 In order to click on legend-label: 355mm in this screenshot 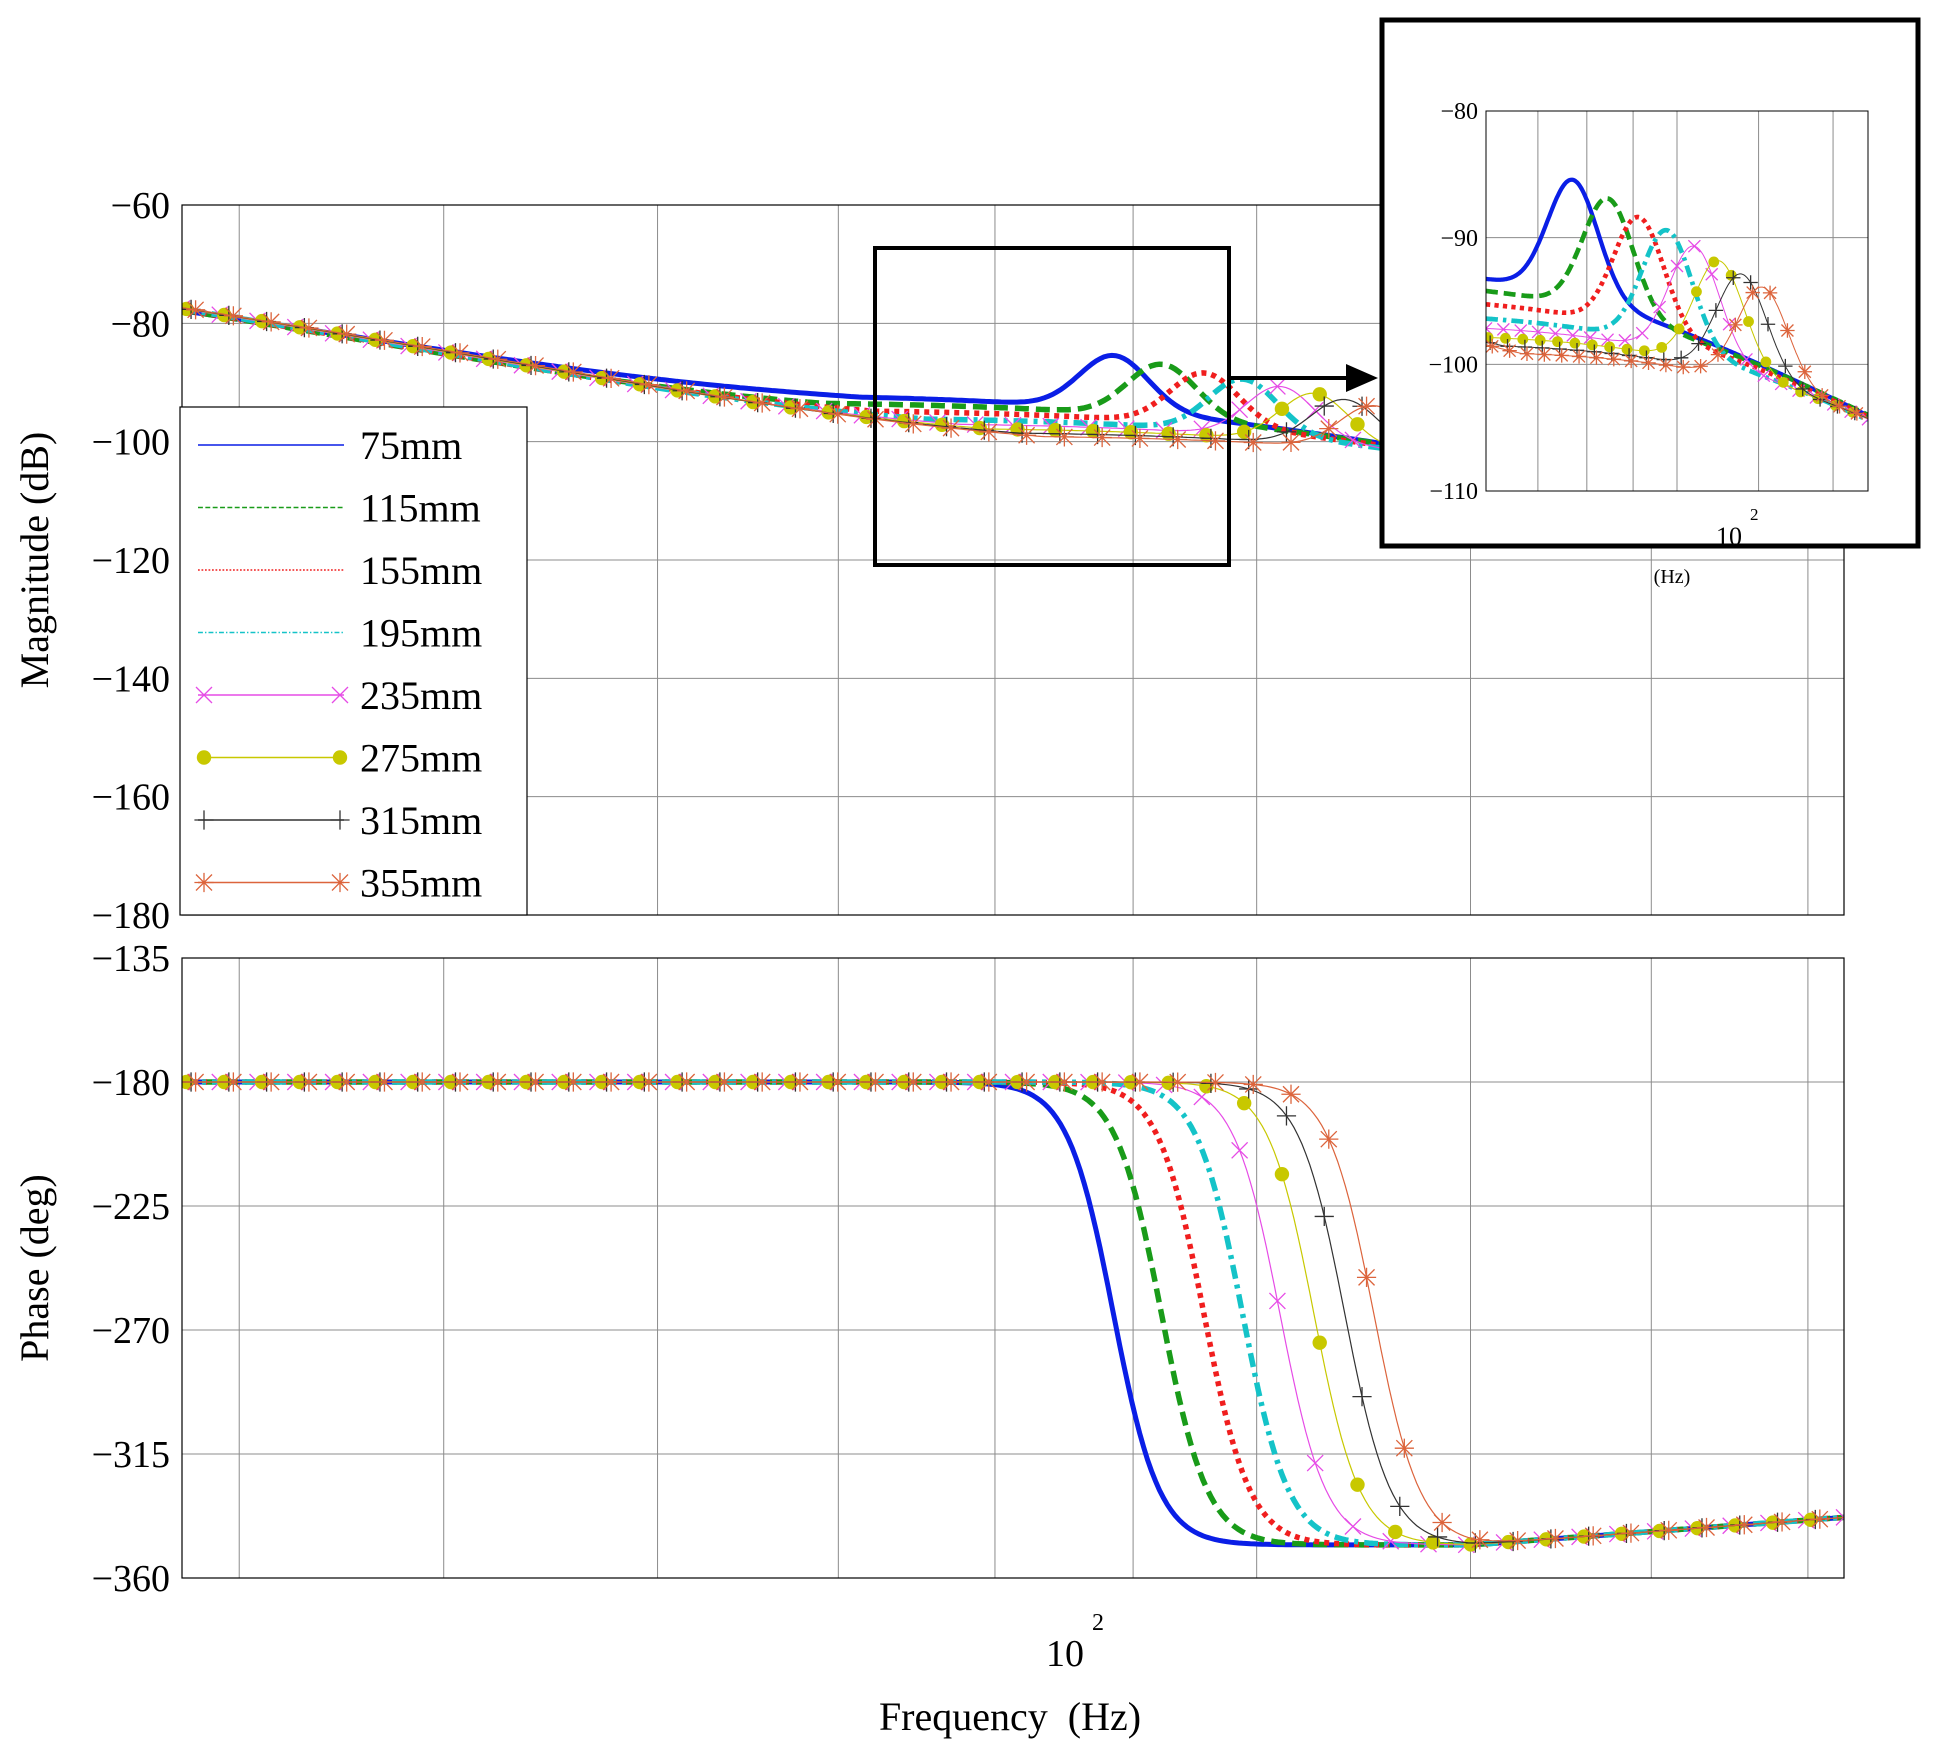, I will do `click(421, 883)`.